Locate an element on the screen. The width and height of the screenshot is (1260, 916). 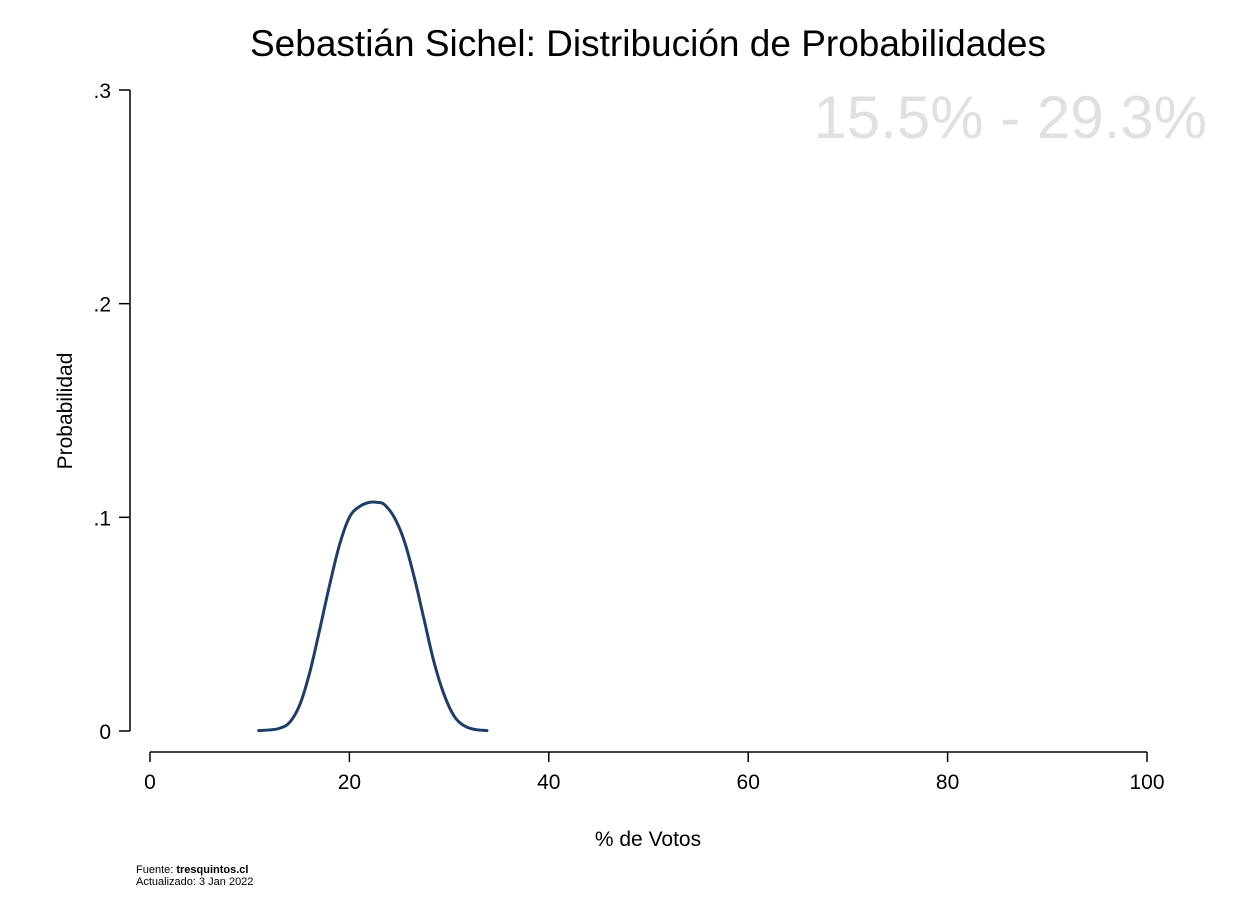
y-tick-label: .1 is located at coordinates (102, 518).